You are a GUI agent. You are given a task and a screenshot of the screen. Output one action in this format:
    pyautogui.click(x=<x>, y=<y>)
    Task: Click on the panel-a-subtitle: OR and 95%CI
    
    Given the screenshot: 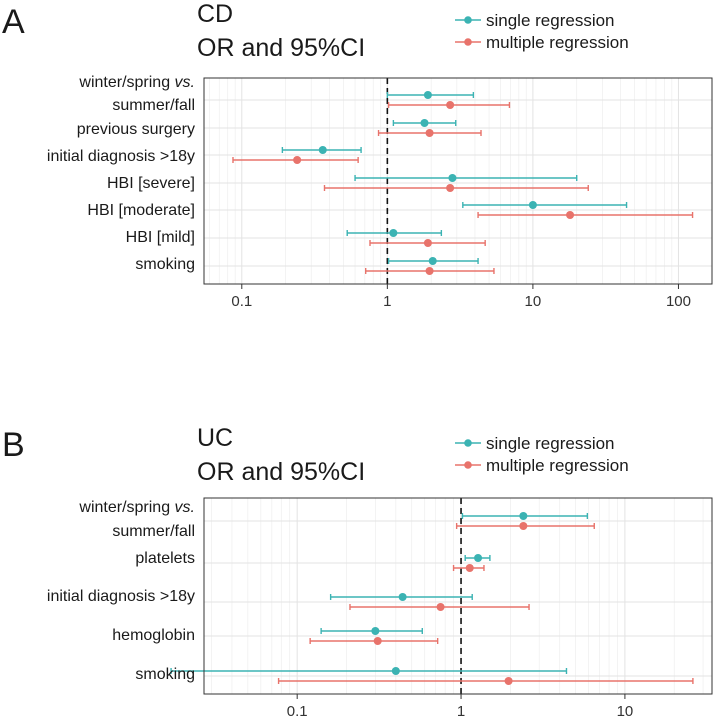 What is the action you would take?
    pyautogui.click(x=281, y=48)
    